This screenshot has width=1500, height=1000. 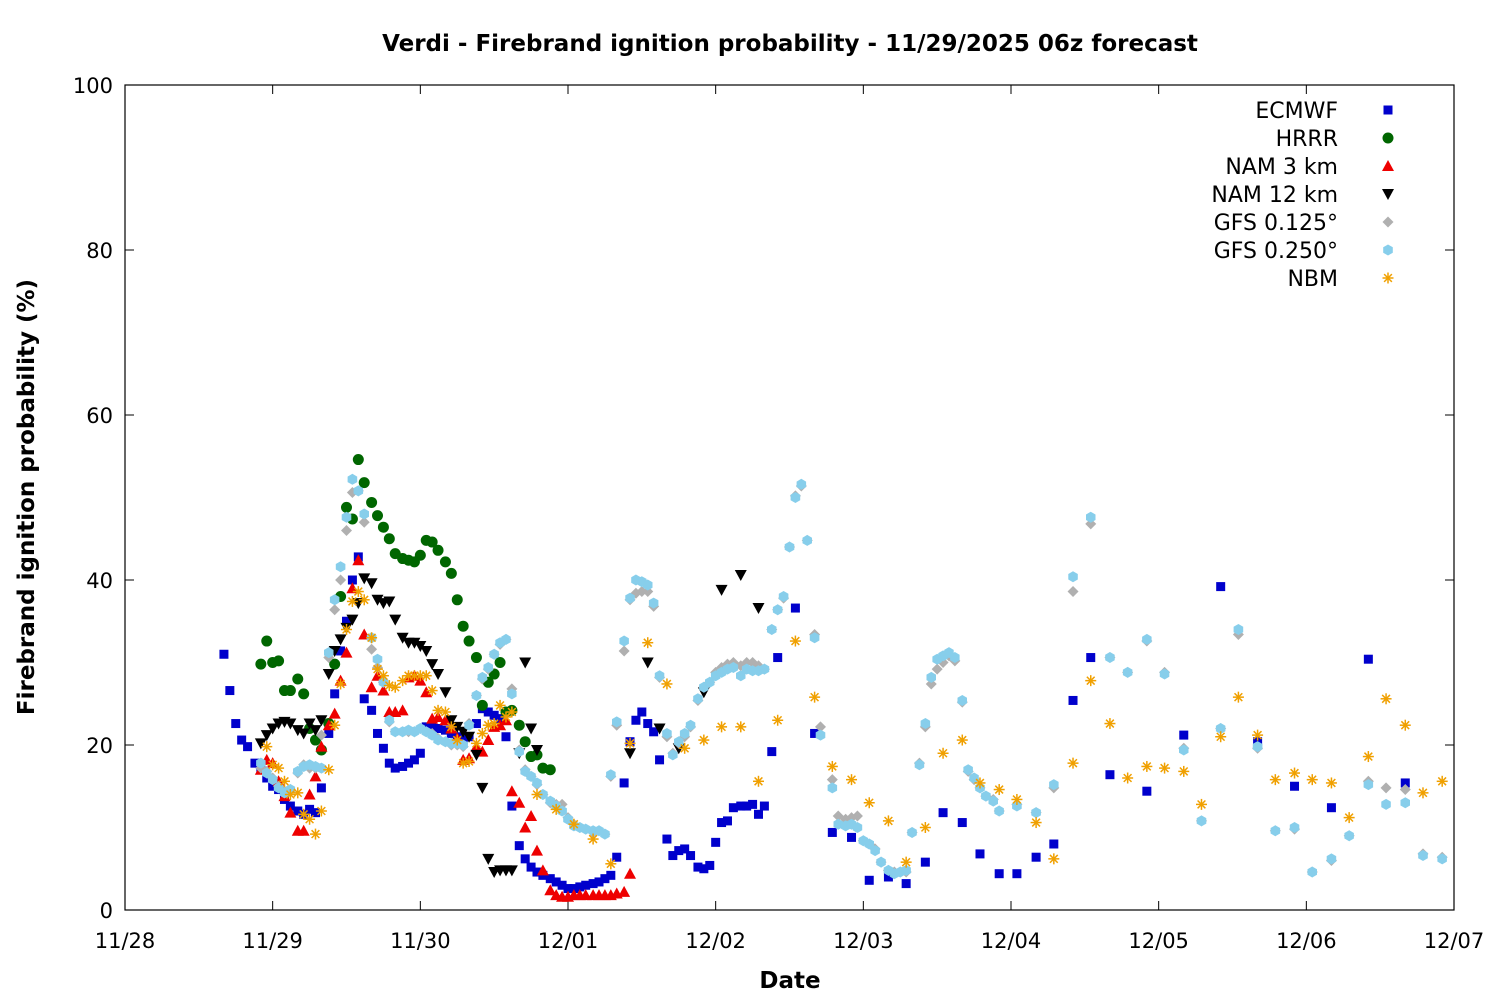 What do you see at coordinates (789, 981) in the screenshot?
I see `x-axis-label: Date` at bounding box center [789, 981].